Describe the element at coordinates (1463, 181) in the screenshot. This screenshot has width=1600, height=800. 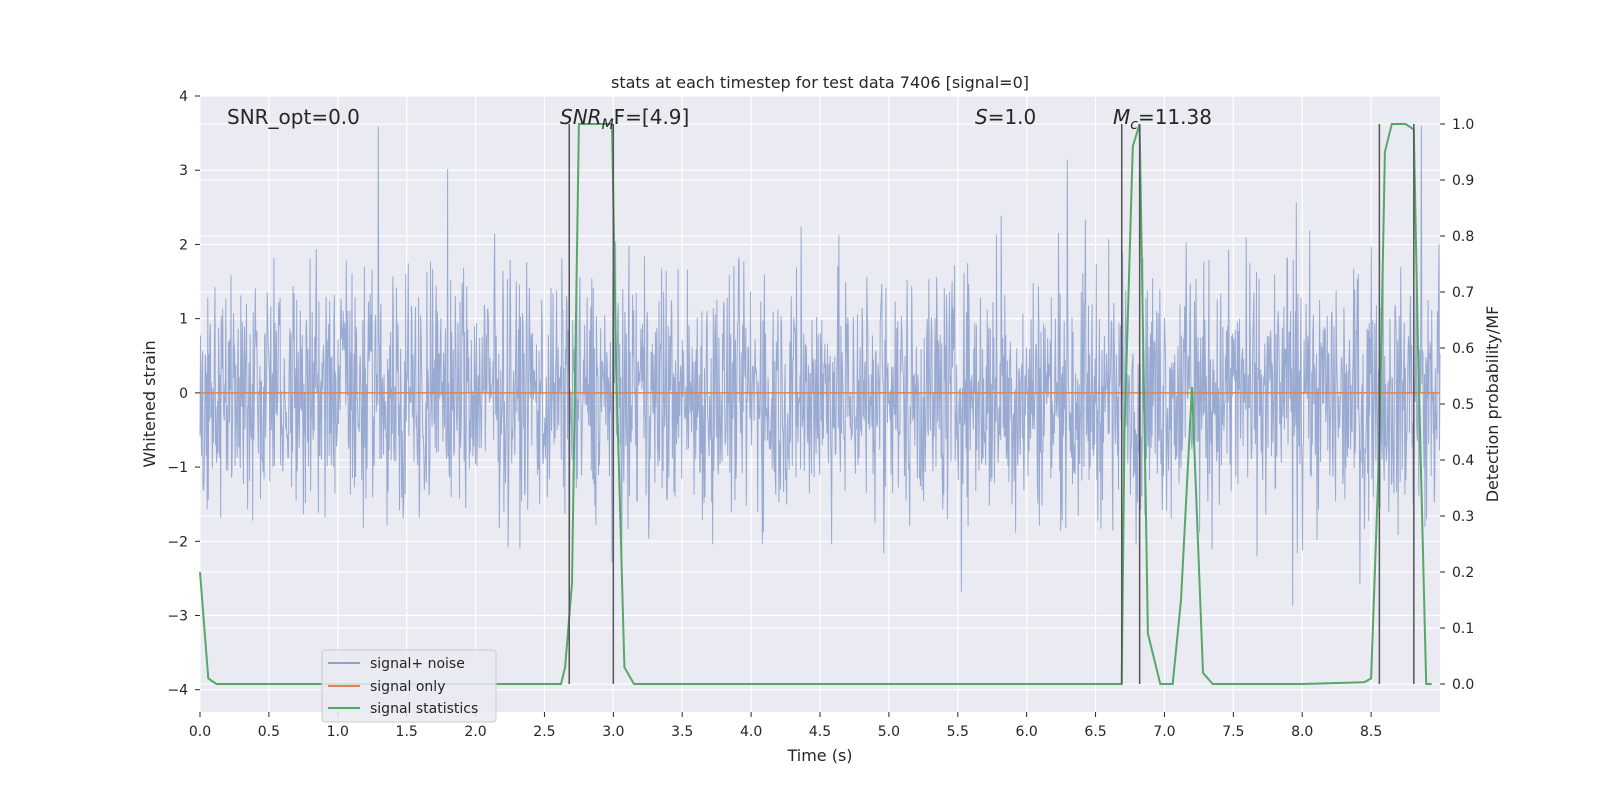
I see `y2-tick-label: 0.9` at that location.